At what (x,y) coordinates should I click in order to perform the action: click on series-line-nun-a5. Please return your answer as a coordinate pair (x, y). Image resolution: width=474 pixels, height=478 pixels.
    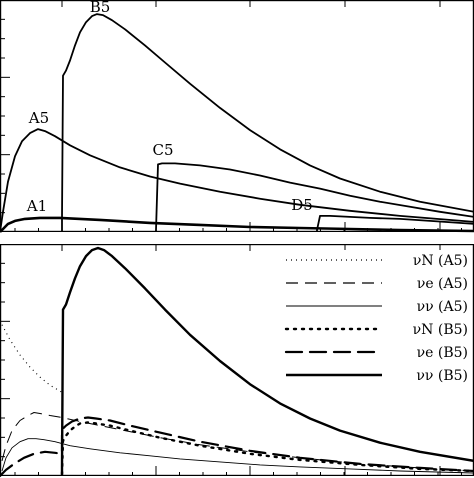
    Looking at the image, I should click on (32, 358).